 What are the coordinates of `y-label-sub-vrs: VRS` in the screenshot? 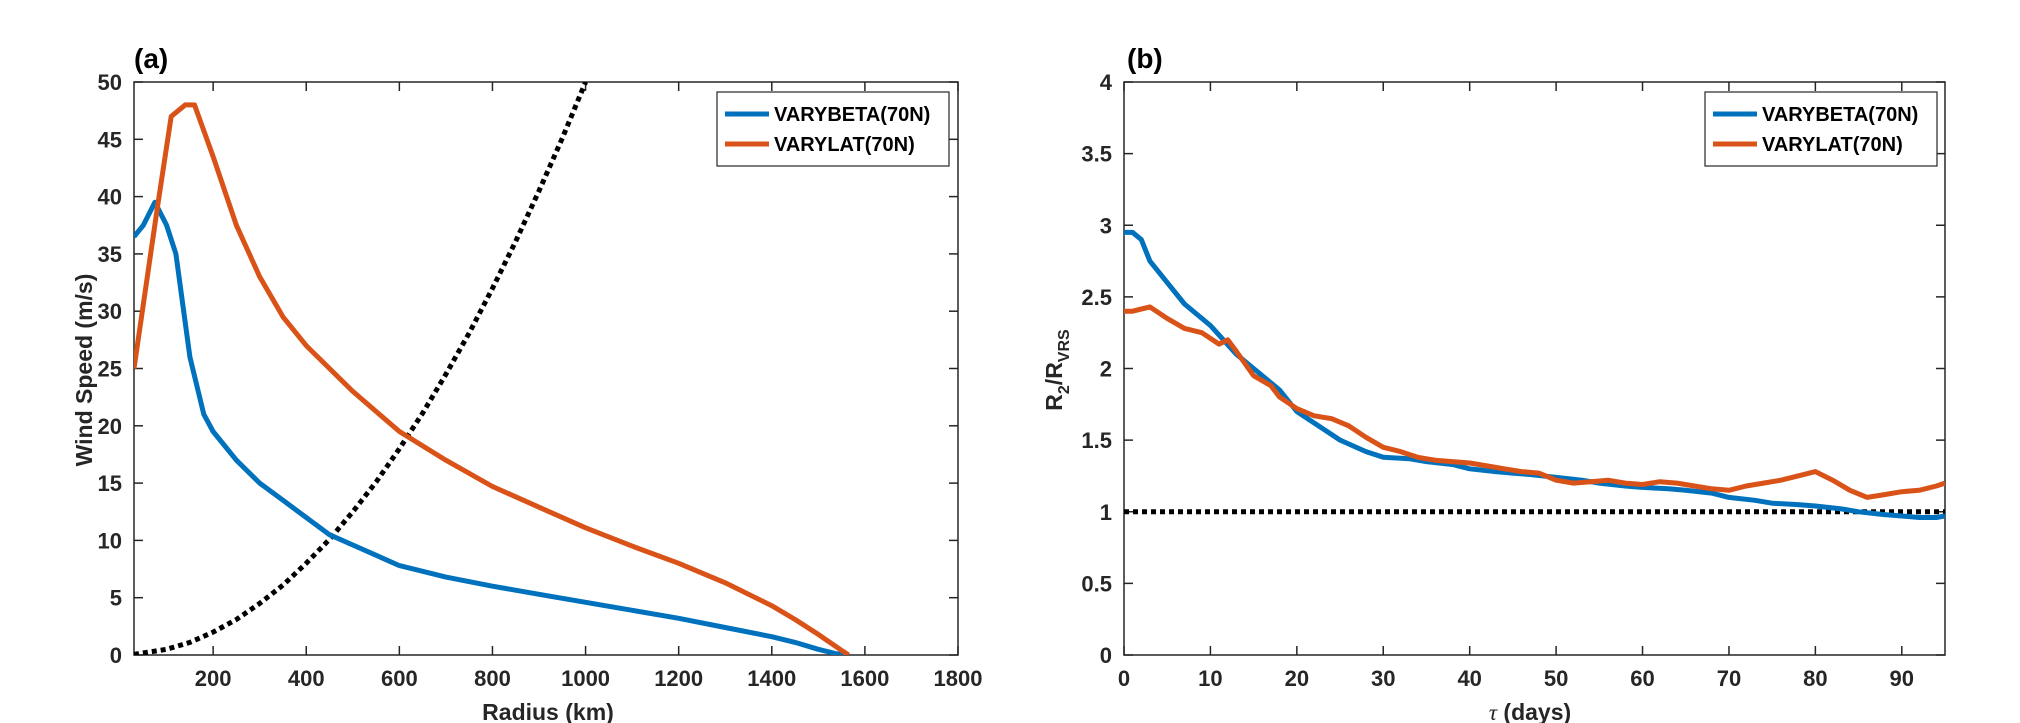 It's located at (1064, 345).